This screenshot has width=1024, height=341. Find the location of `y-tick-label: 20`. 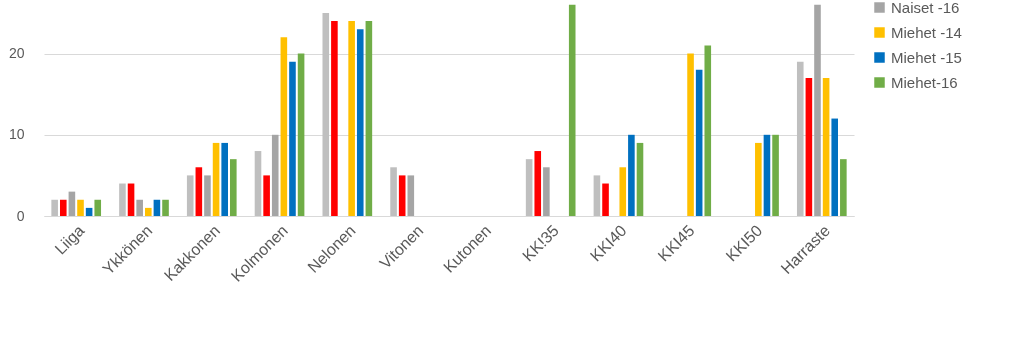

y-tick-label: 20 is located at coordinates (16, 53).